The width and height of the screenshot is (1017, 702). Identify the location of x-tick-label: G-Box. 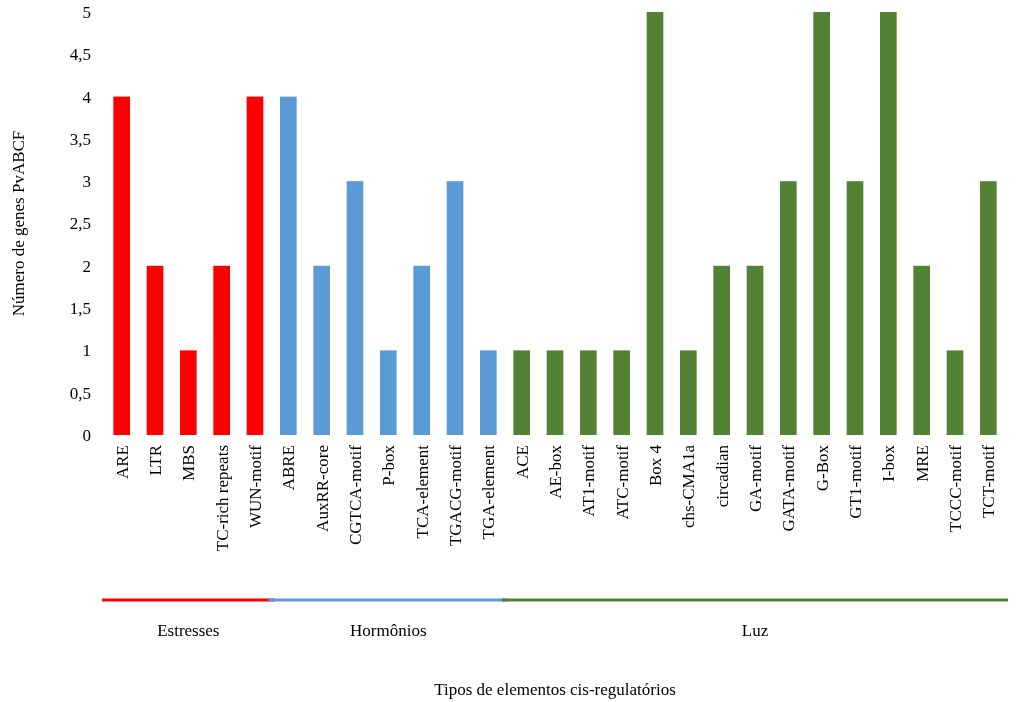
(822, 468).